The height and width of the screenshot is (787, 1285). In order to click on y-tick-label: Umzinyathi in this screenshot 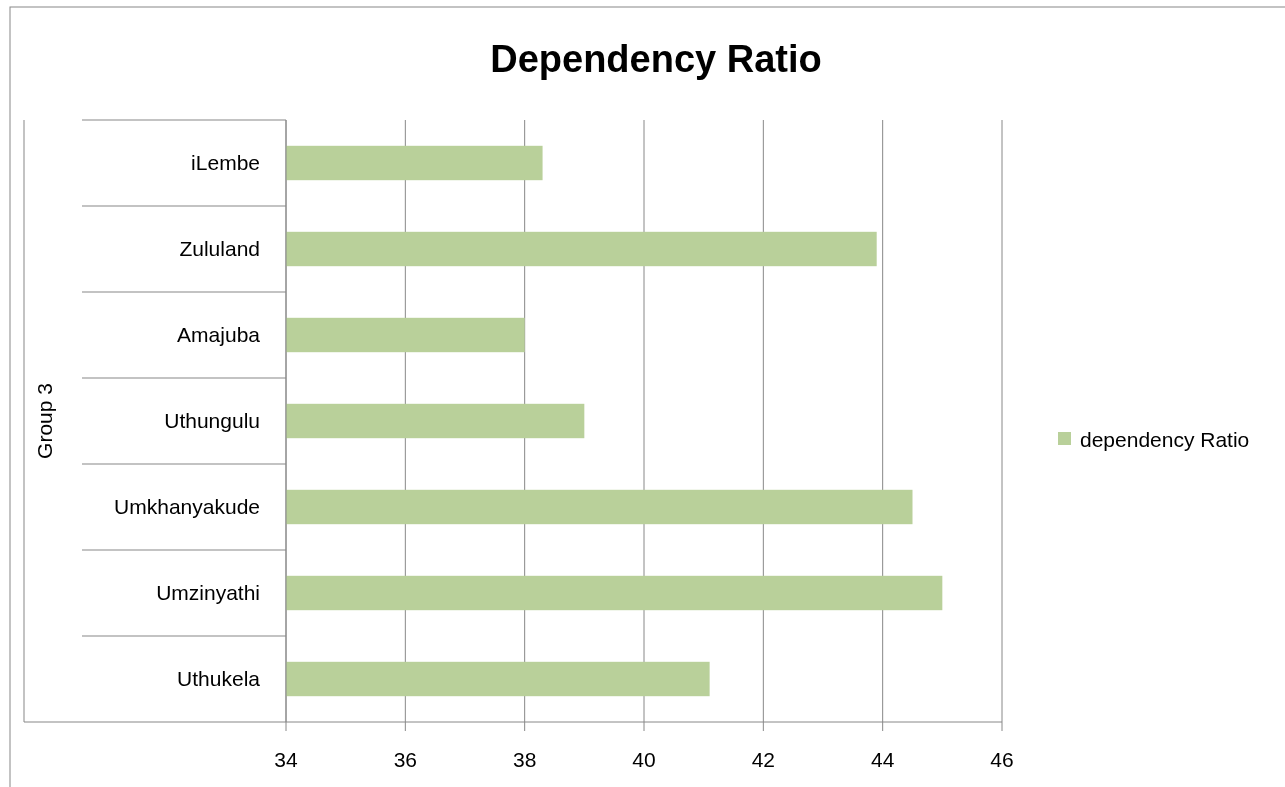, I will do `click(208, 592)`.